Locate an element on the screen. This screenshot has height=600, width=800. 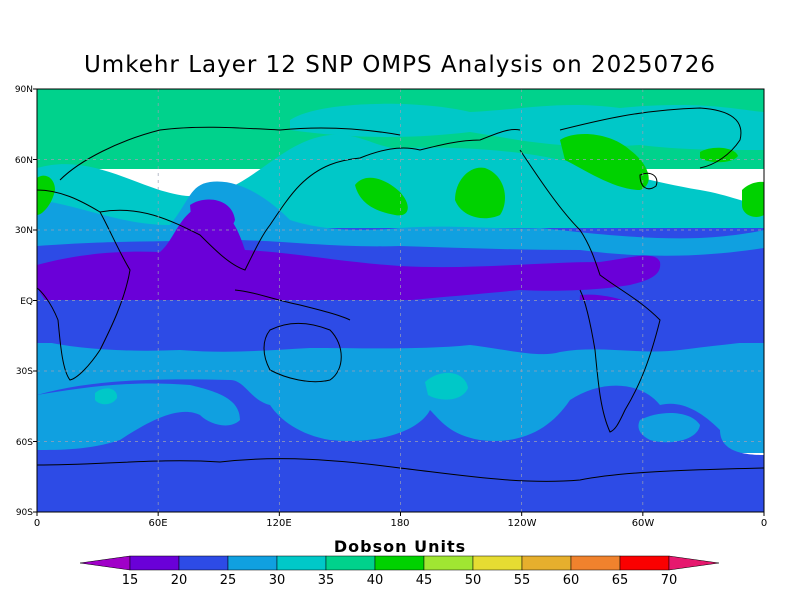
cbar-label-65: 65 is located at coordinates (620, 580).